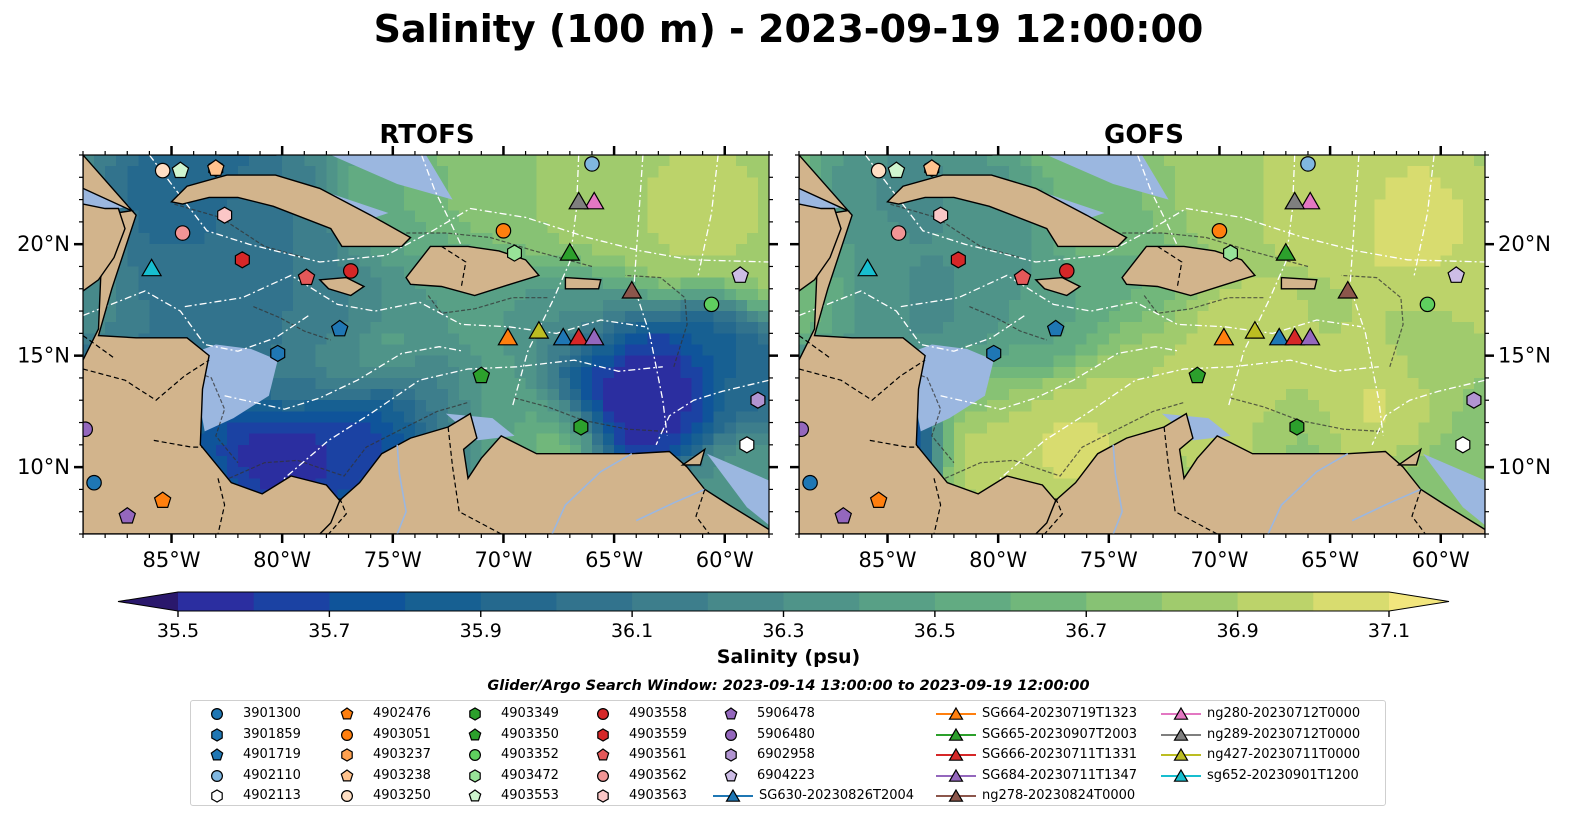 This screenshot has height=826, width=1577. What do you see at coordinates (1181, 713) in the screenshot?
I see `legend-marker-ng280-20230712T0000` at bounding box center [1181, 713].